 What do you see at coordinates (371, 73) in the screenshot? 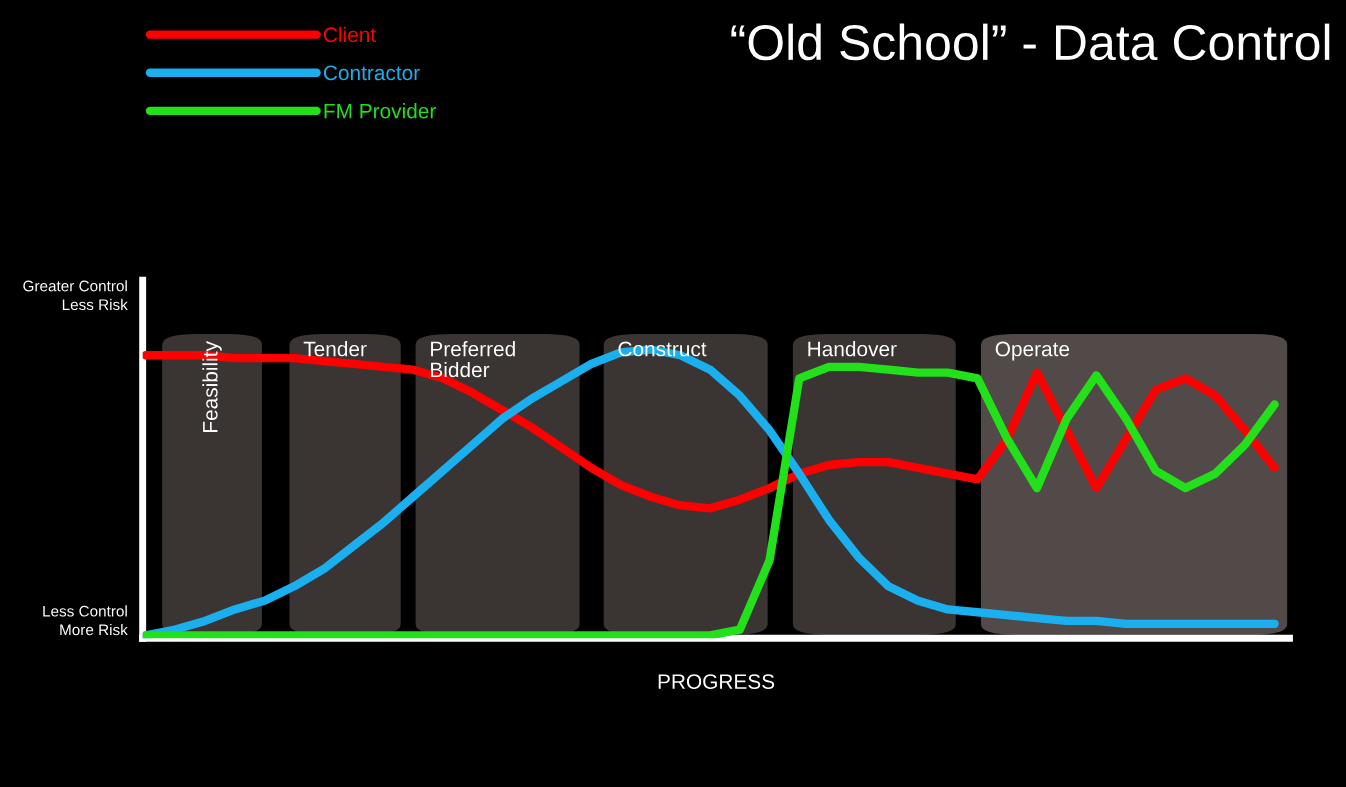
I see `text: Contractor` at bounding box center [371, 73].